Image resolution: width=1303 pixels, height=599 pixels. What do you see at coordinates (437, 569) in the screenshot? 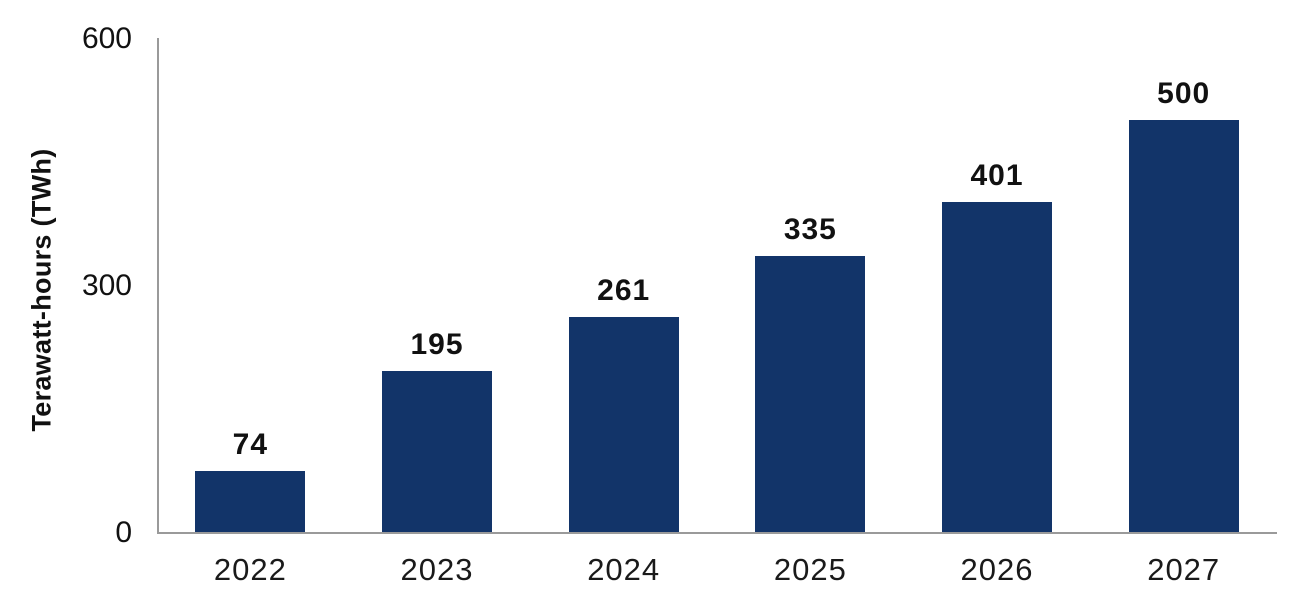
I see `x-tick-label: 2023` at bounding box center [437, 569].